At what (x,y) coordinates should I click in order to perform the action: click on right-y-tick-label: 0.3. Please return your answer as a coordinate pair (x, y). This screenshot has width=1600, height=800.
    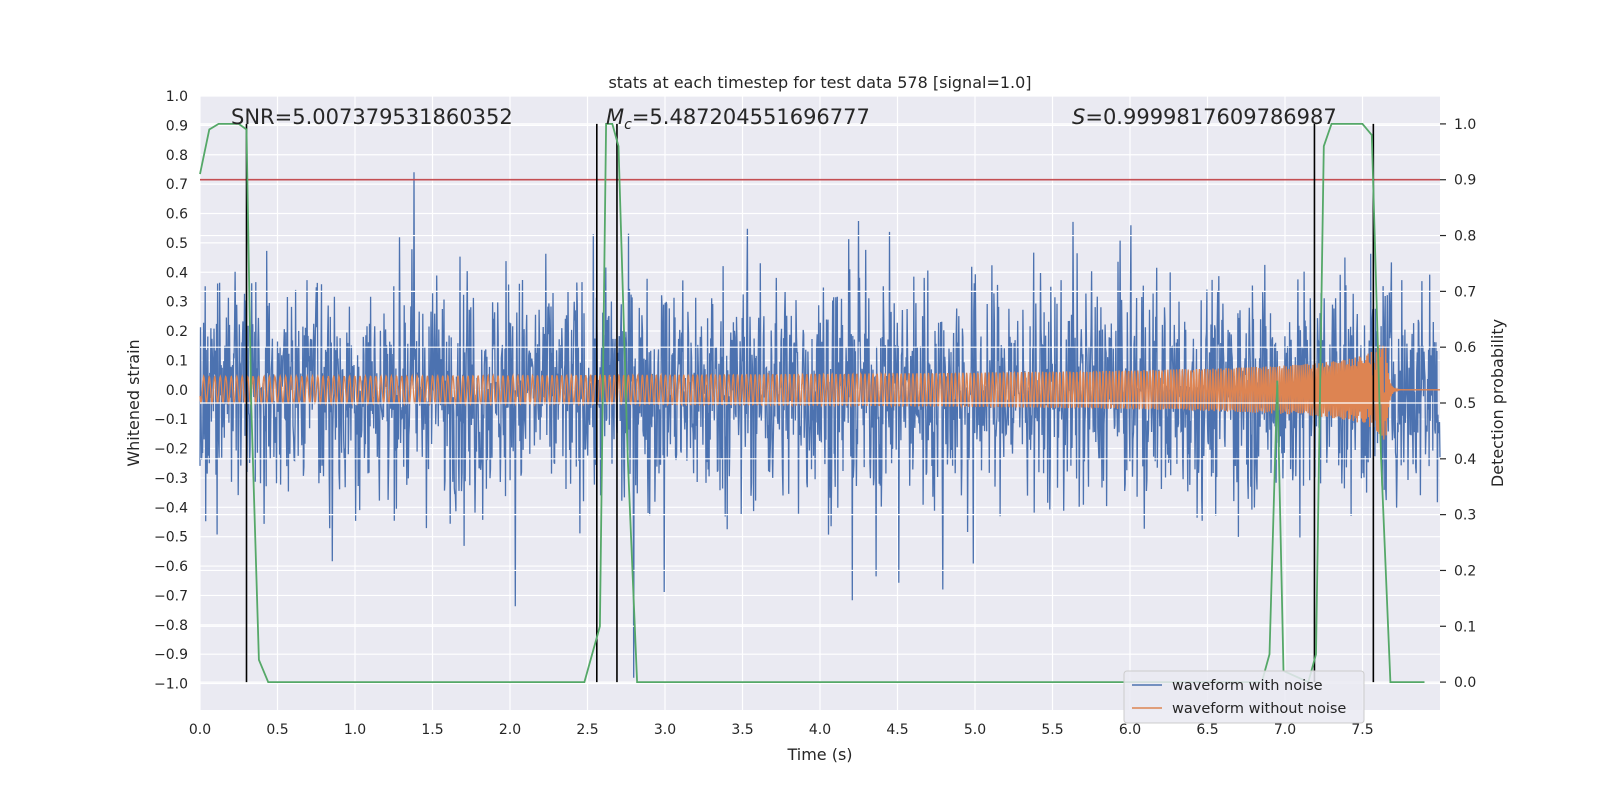
    Looking at the image, I should click on (1465, 516).